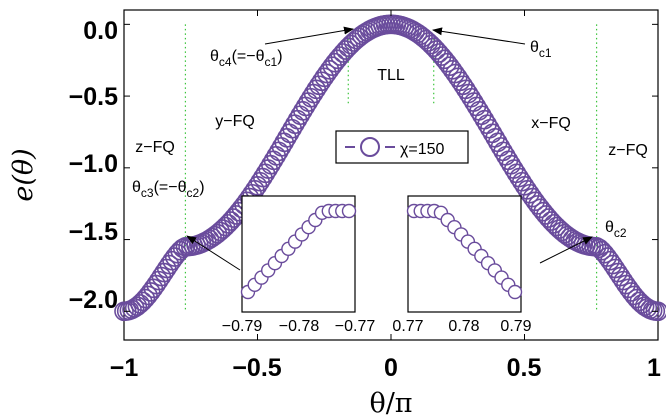 Image resolution: width=666 pixels, height=419 pixels. Describe the element at coordinates (355, 326) in the screenshot. I see `inset-tick-label: −0.77` at that location.